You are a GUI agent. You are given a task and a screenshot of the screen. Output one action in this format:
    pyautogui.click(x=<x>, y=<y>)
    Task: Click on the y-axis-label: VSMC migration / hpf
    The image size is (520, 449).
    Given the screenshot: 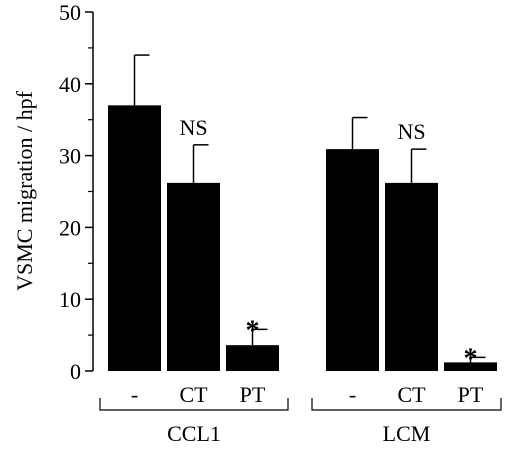 What is the action you would take?
    pyautogui.click(x=24, y=190)
    